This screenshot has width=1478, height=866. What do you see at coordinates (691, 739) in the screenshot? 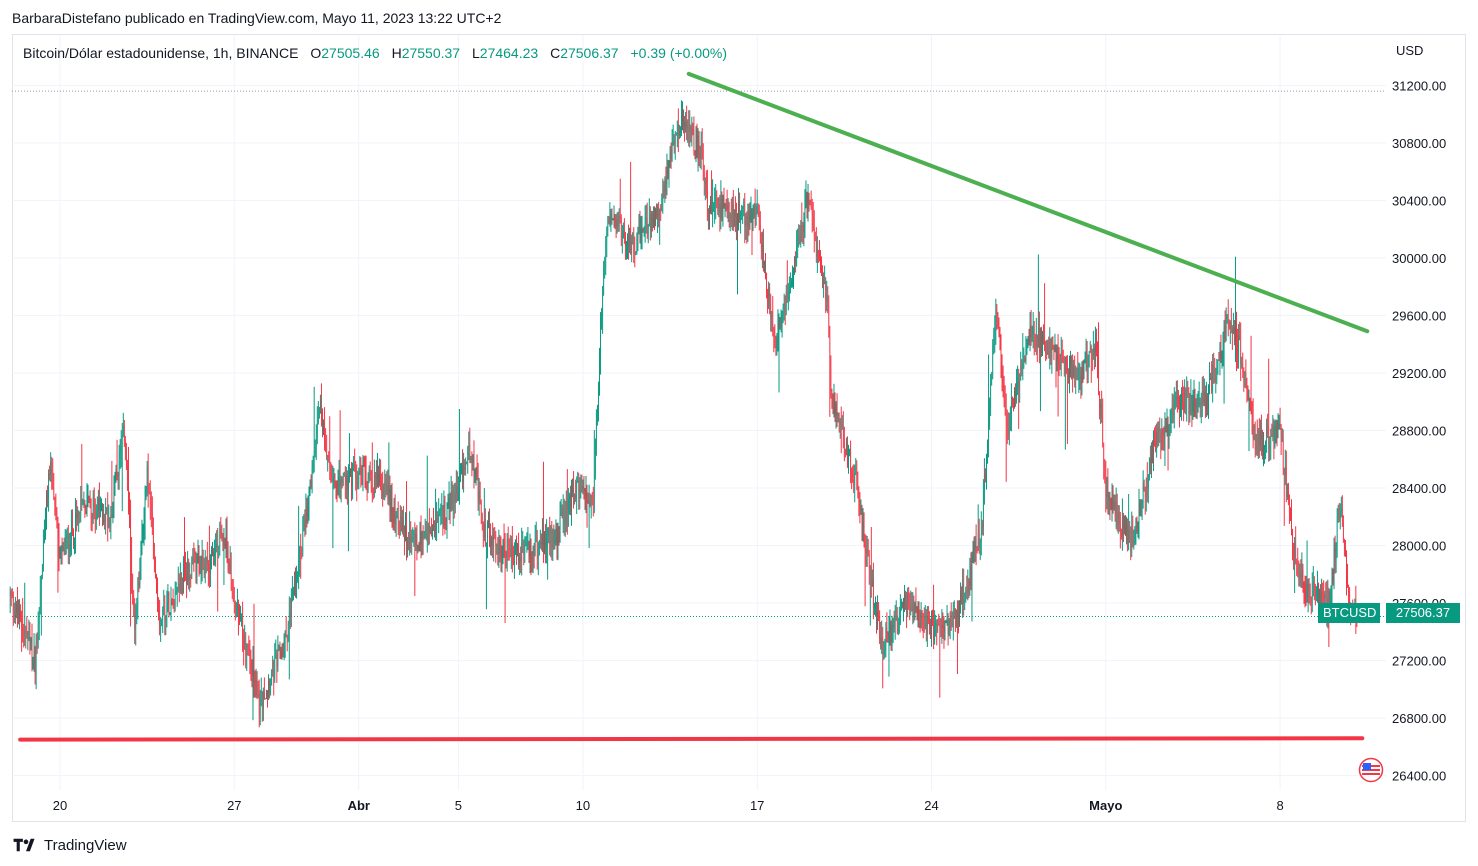
I see `support-line` at bounding box center [691, 739].